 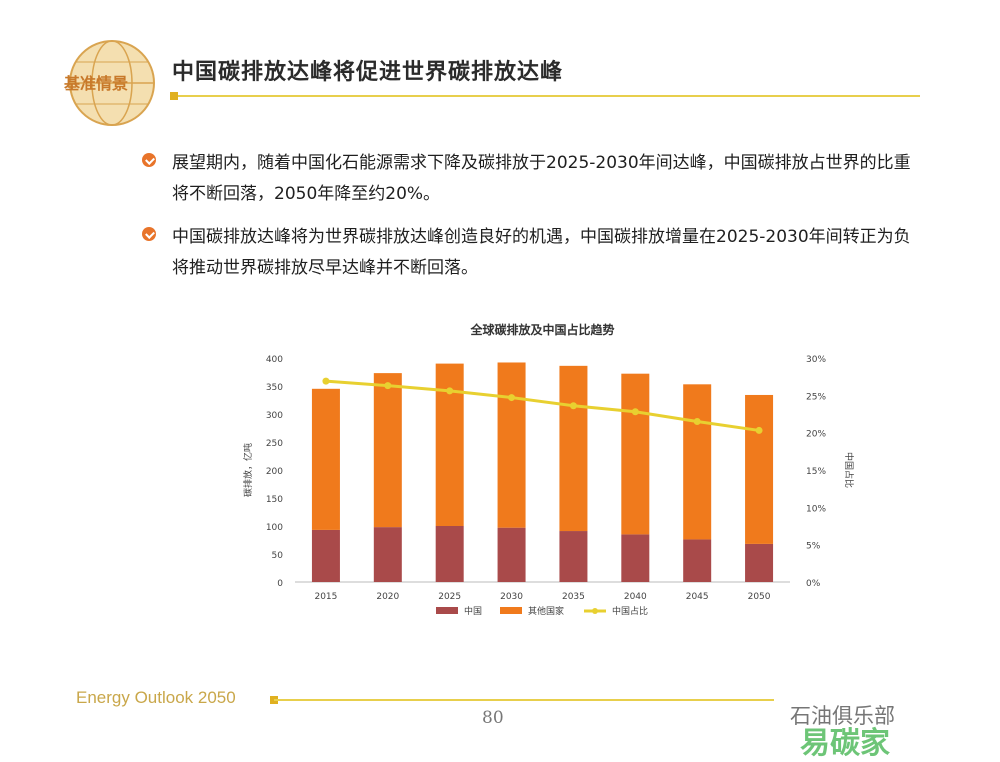 What do you see at coordinates (325, 459) in the screenshot?
I see `bar-others-2015` at bounding box center [325, 459].